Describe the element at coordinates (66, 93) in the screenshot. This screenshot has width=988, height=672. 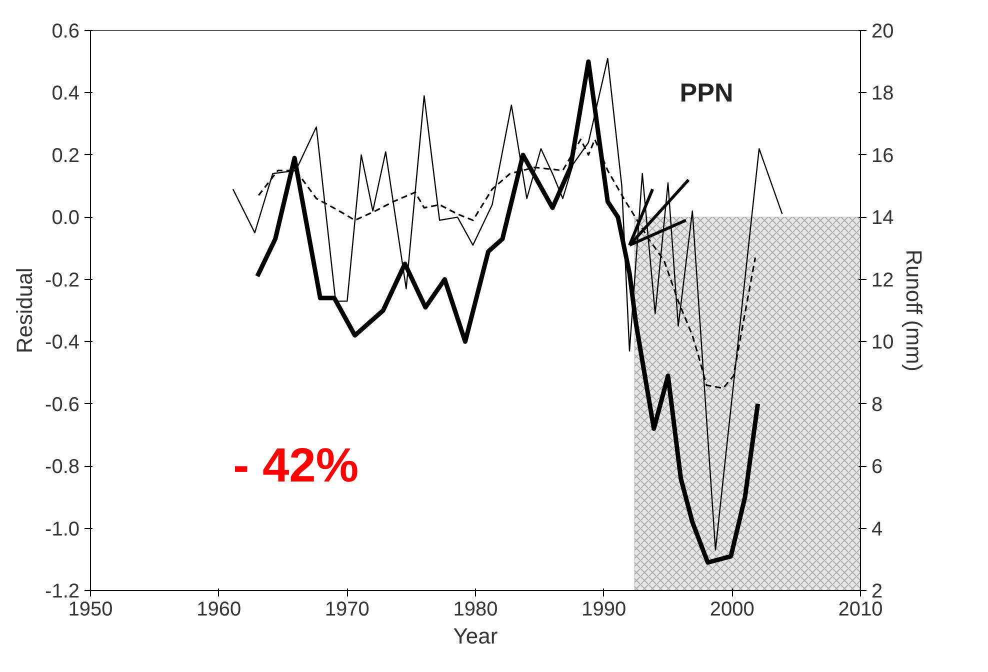
I see `y-tick-label: 0.4` at that location.